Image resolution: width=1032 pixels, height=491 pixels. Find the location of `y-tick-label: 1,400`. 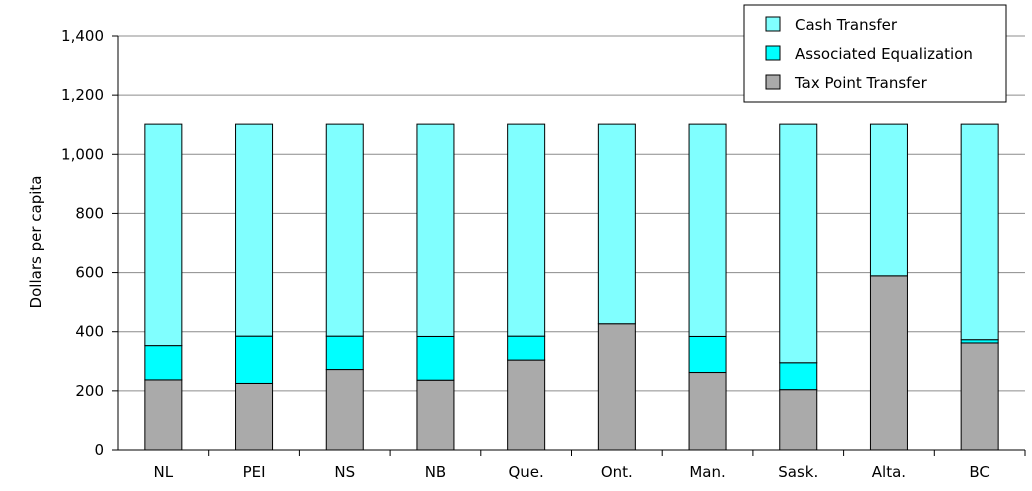

y-tick-label: 1,400 is located at coordinates (82, 36).